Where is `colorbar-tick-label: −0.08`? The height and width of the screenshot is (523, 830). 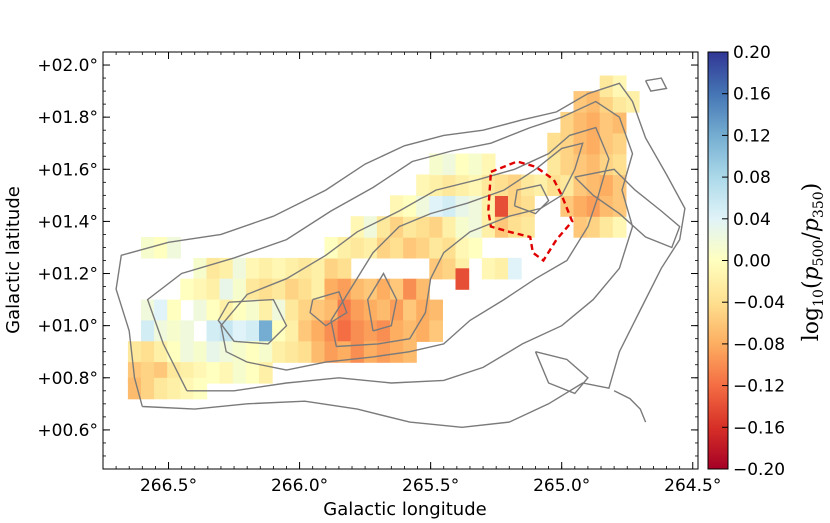 colorbar-tick-label: −0.08 is located at coordinates (759, 345).